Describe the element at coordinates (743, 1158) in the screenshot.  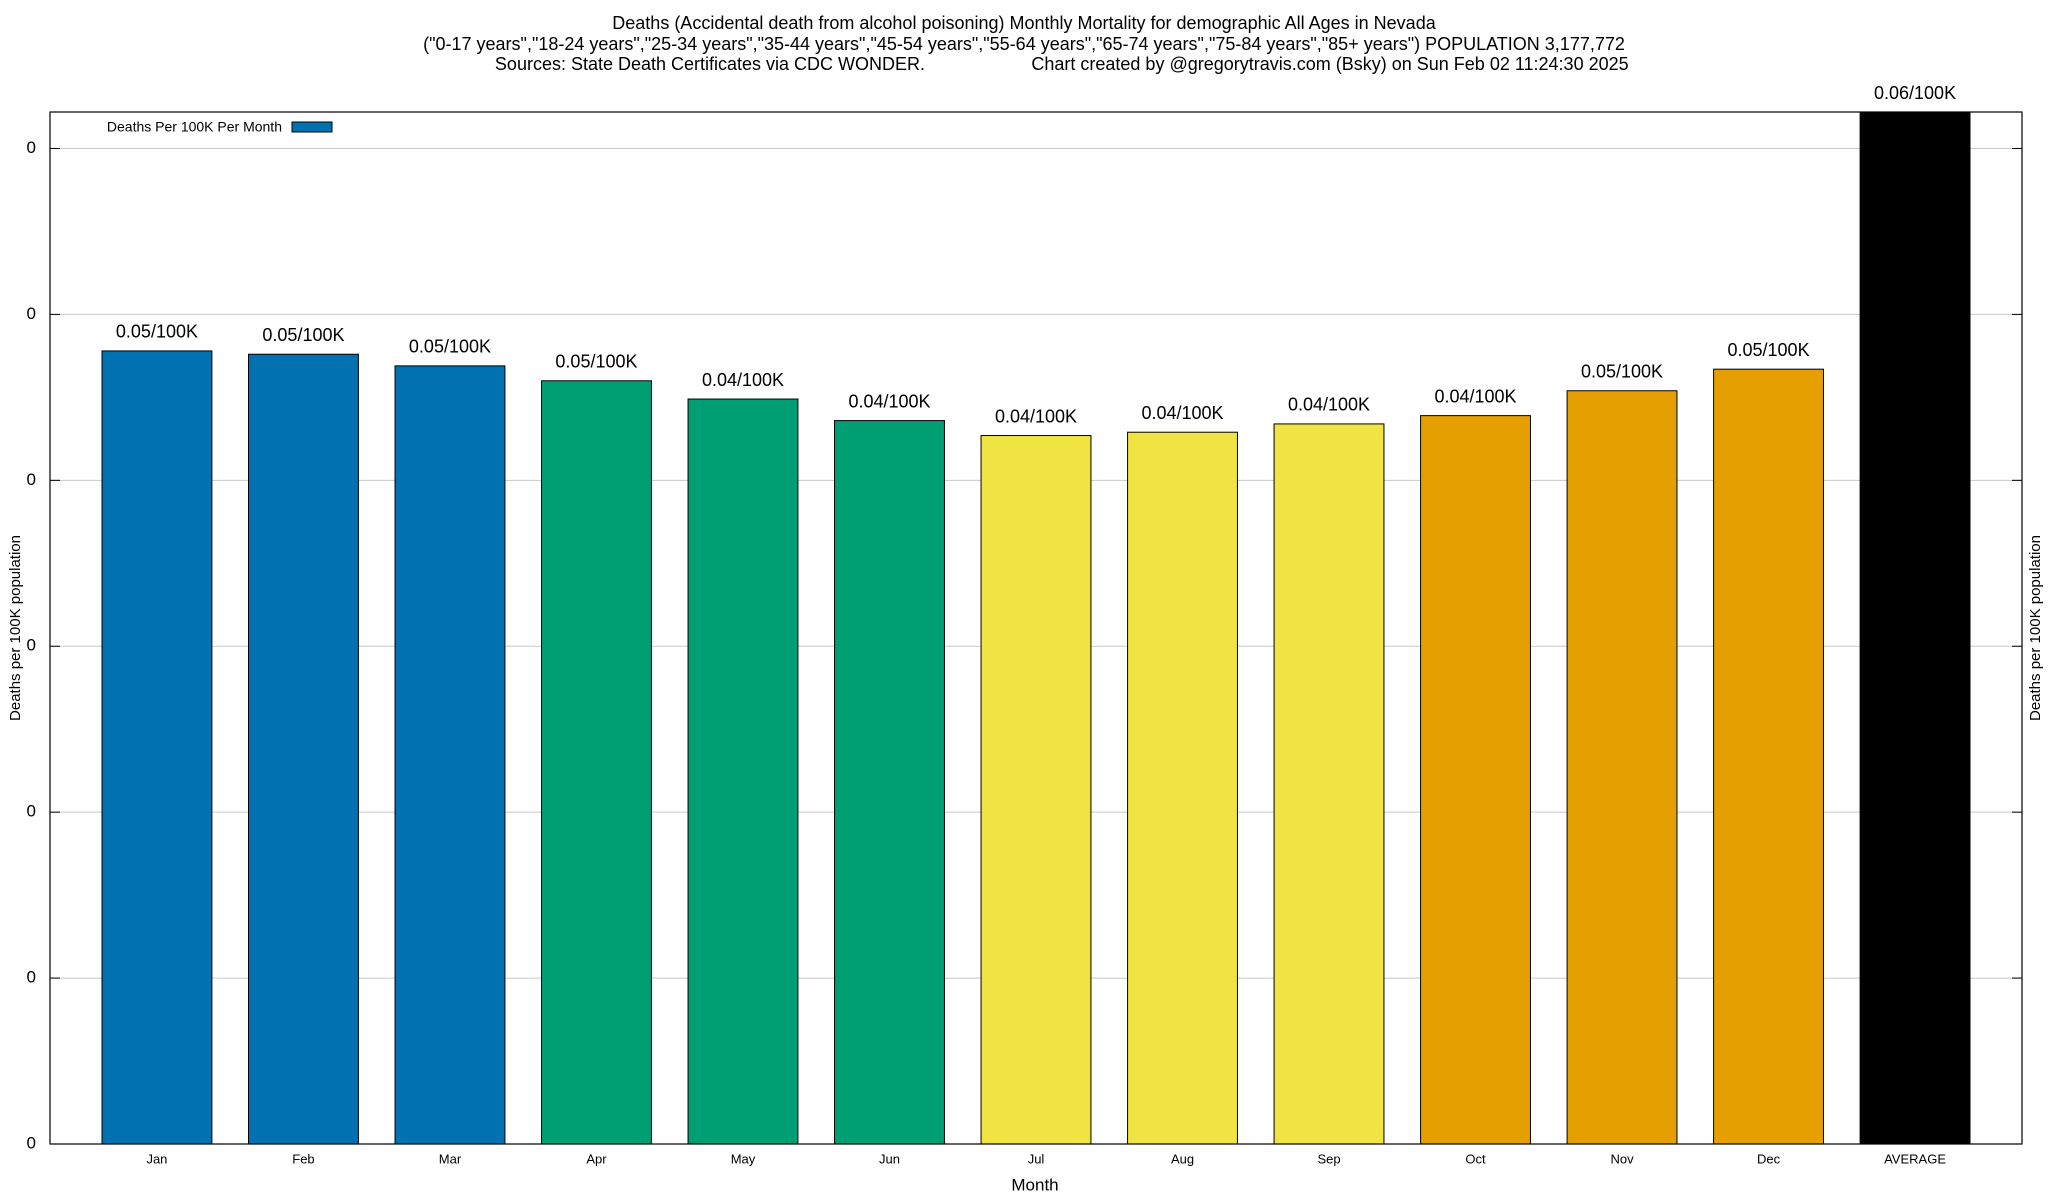
I see `x-tick-label: May` at that location.